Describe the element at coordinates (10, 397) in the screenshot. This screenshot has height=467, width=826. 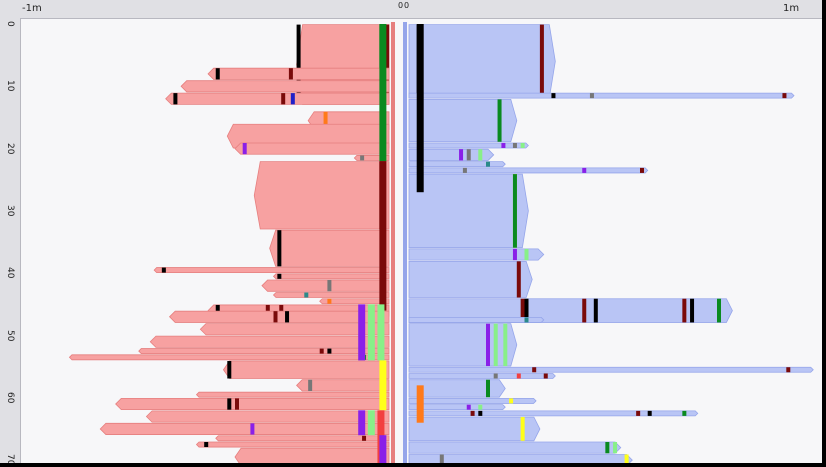
I see `y-tick-label: 60` at that location.